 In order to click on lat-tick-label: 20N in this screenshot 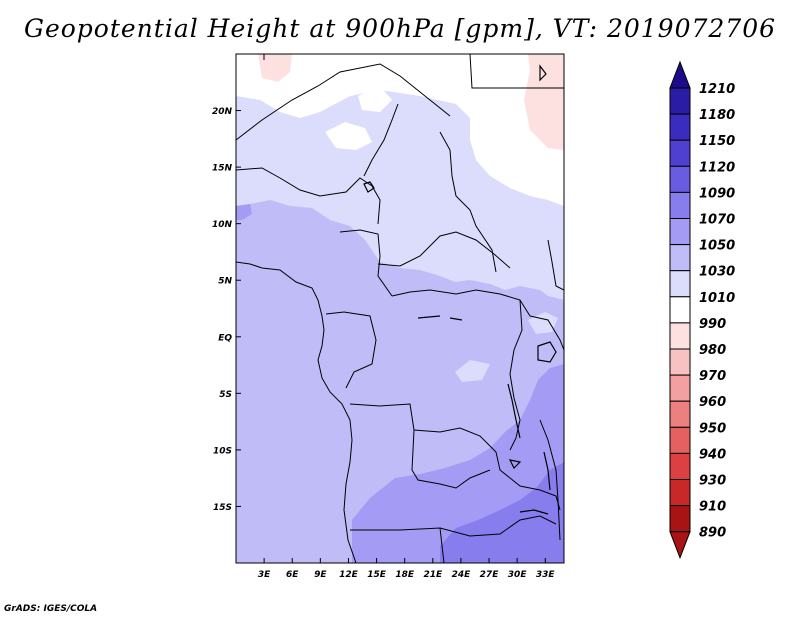, I will do `click(222, 112)`.